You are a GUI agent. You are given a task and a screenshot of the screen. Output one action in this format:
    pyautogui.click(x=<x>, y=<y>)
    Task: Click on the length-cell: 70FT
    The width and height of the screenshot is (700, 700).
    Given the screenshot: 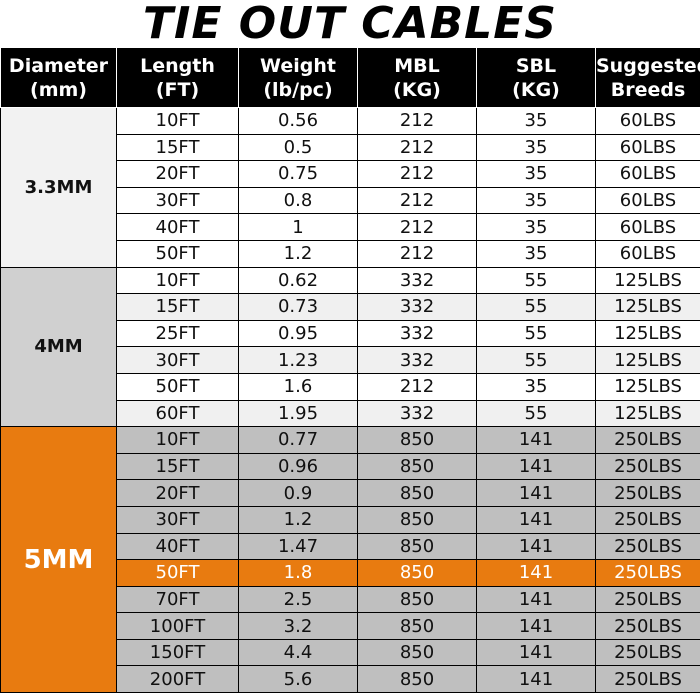 What is the action you would take?
    pyautogui.click(x=177, y=599)
    